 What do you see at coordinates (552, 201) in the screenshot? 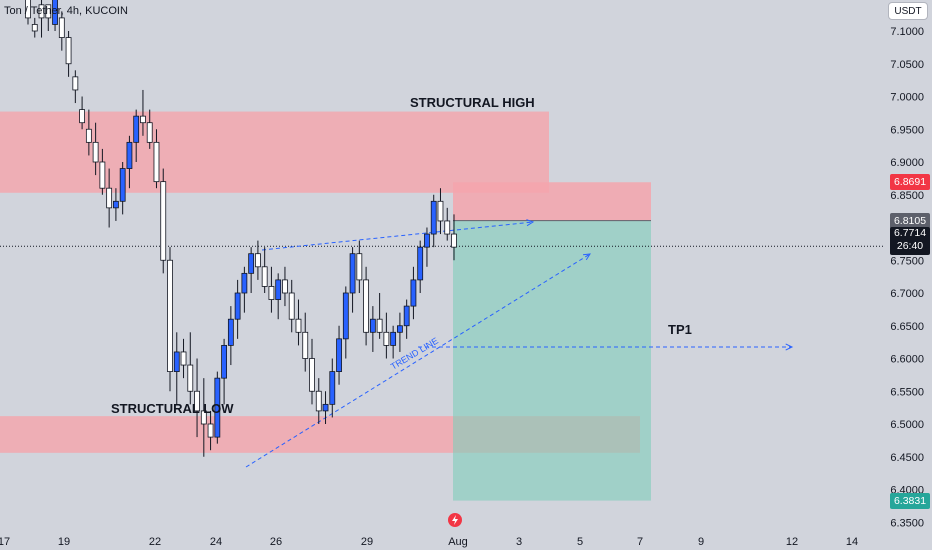
I see `stop-loss-area` at bounding box center [552, 201].